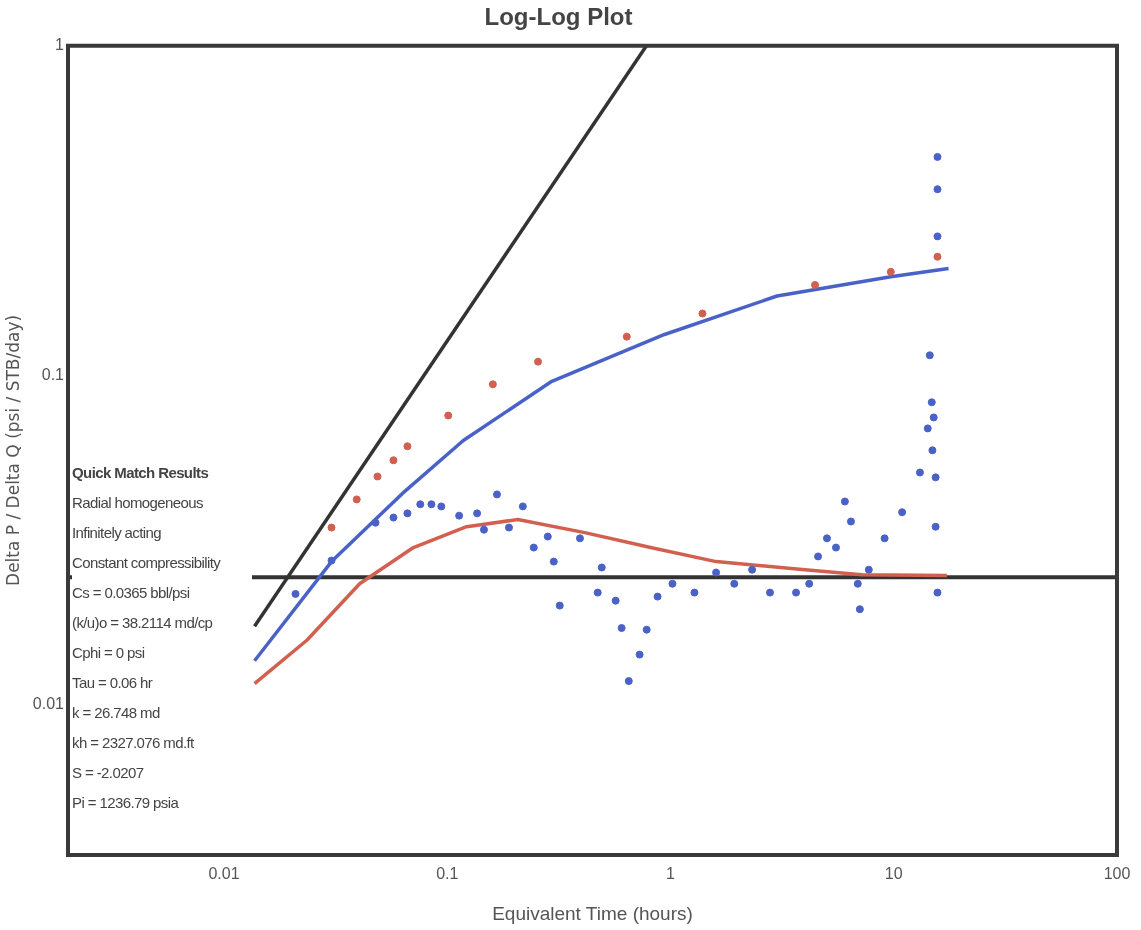  Describe the element at coordinates (108, 773) in the screenshot. I see `annotation: S = -2.0207` at that location.